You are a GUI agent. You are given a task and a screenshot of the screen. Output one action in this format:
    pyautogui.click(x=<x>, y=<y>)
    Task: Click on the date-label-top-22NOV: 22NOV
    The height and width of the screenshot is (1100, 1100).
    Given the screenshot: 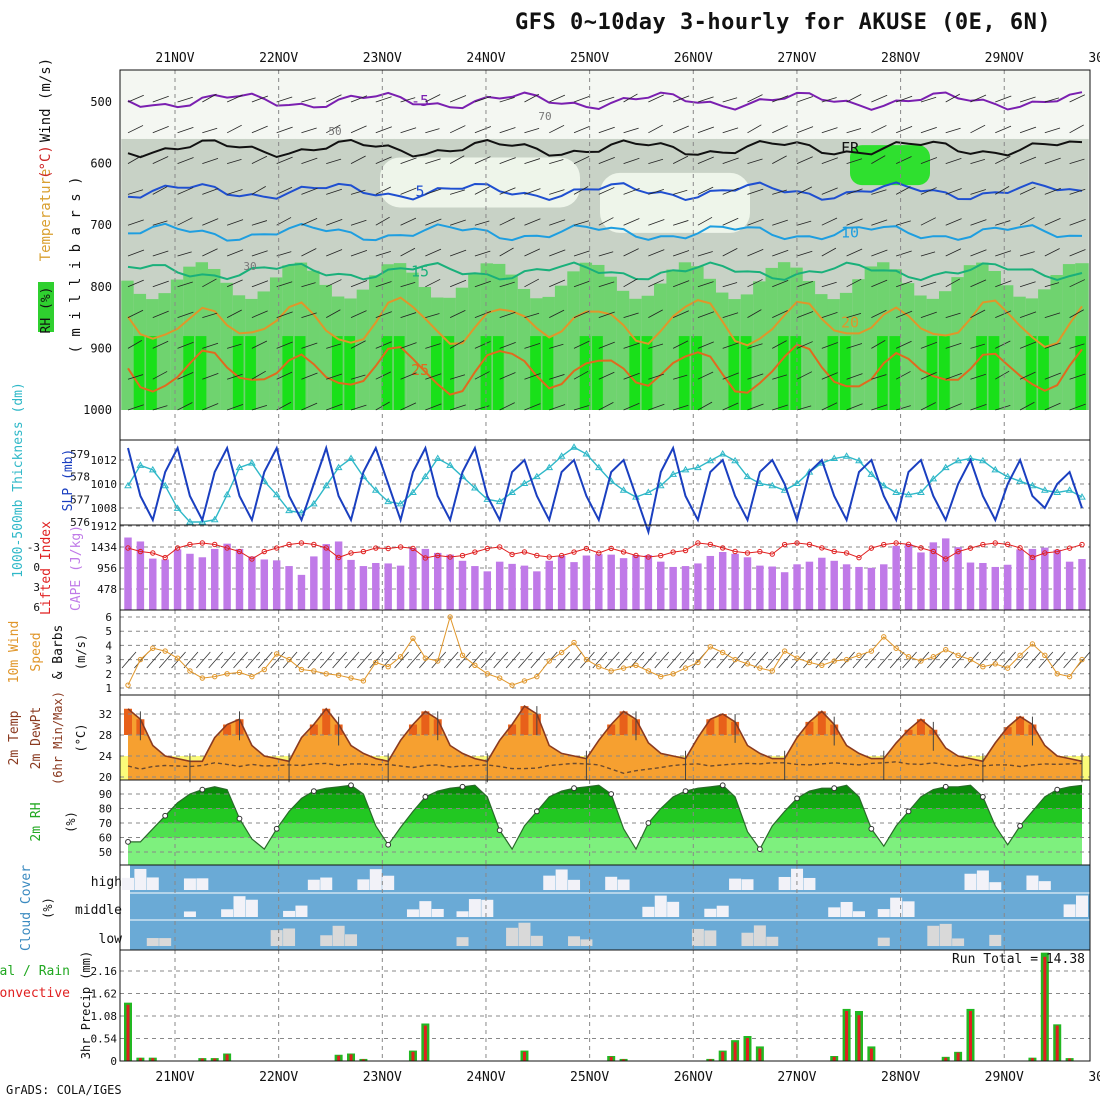 What is the action you would take?
    pyautogui.click(x=278, y=58)
    